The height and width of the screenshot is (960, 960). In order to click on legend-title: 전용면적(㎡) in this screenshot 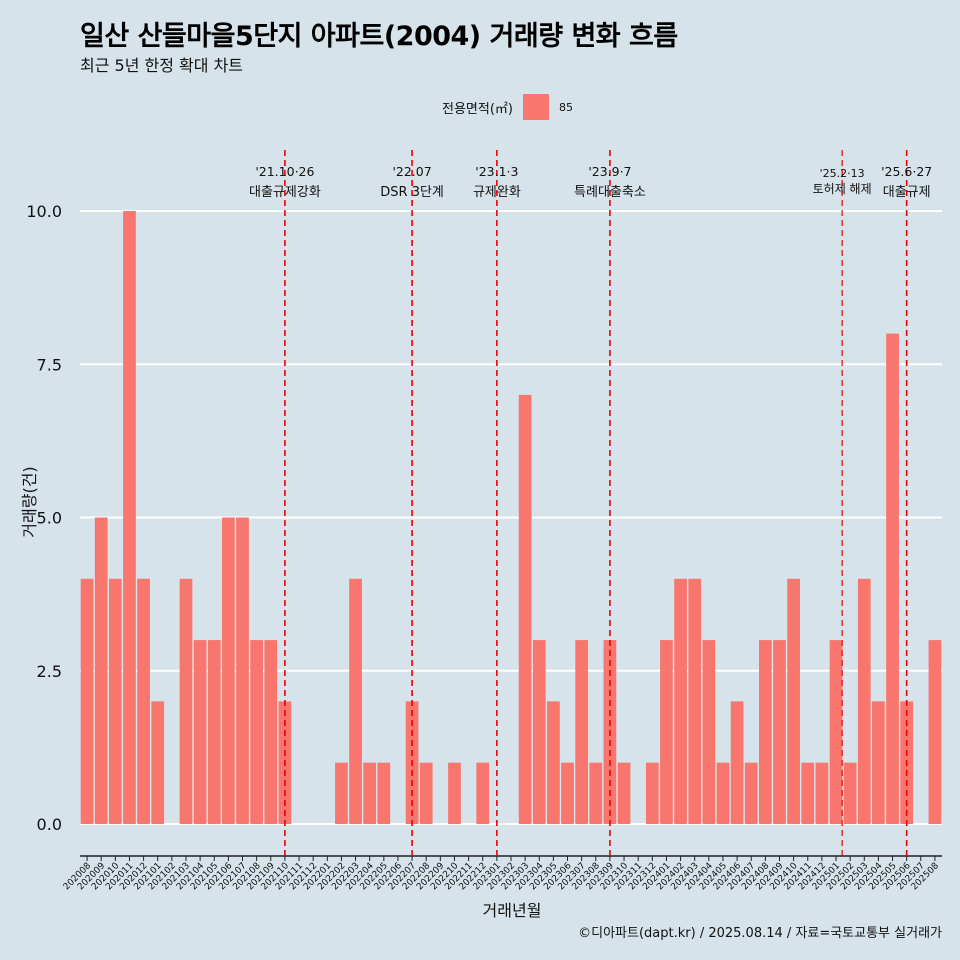, I will do `click(477, 109)`.